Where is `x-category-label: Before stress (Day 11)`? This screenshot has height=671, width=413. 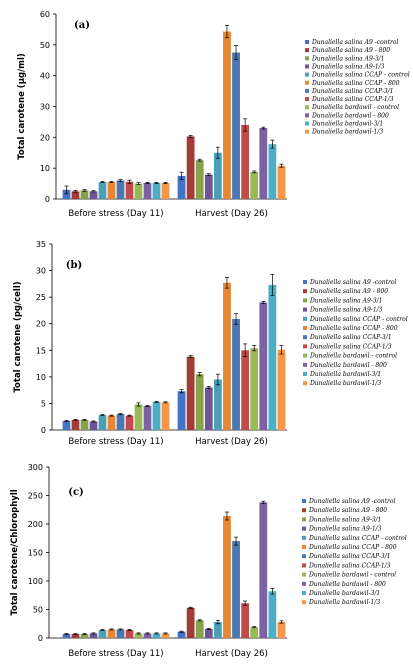
x-category-label: Before stress (Day 11) is located at coordinates (115, 214).